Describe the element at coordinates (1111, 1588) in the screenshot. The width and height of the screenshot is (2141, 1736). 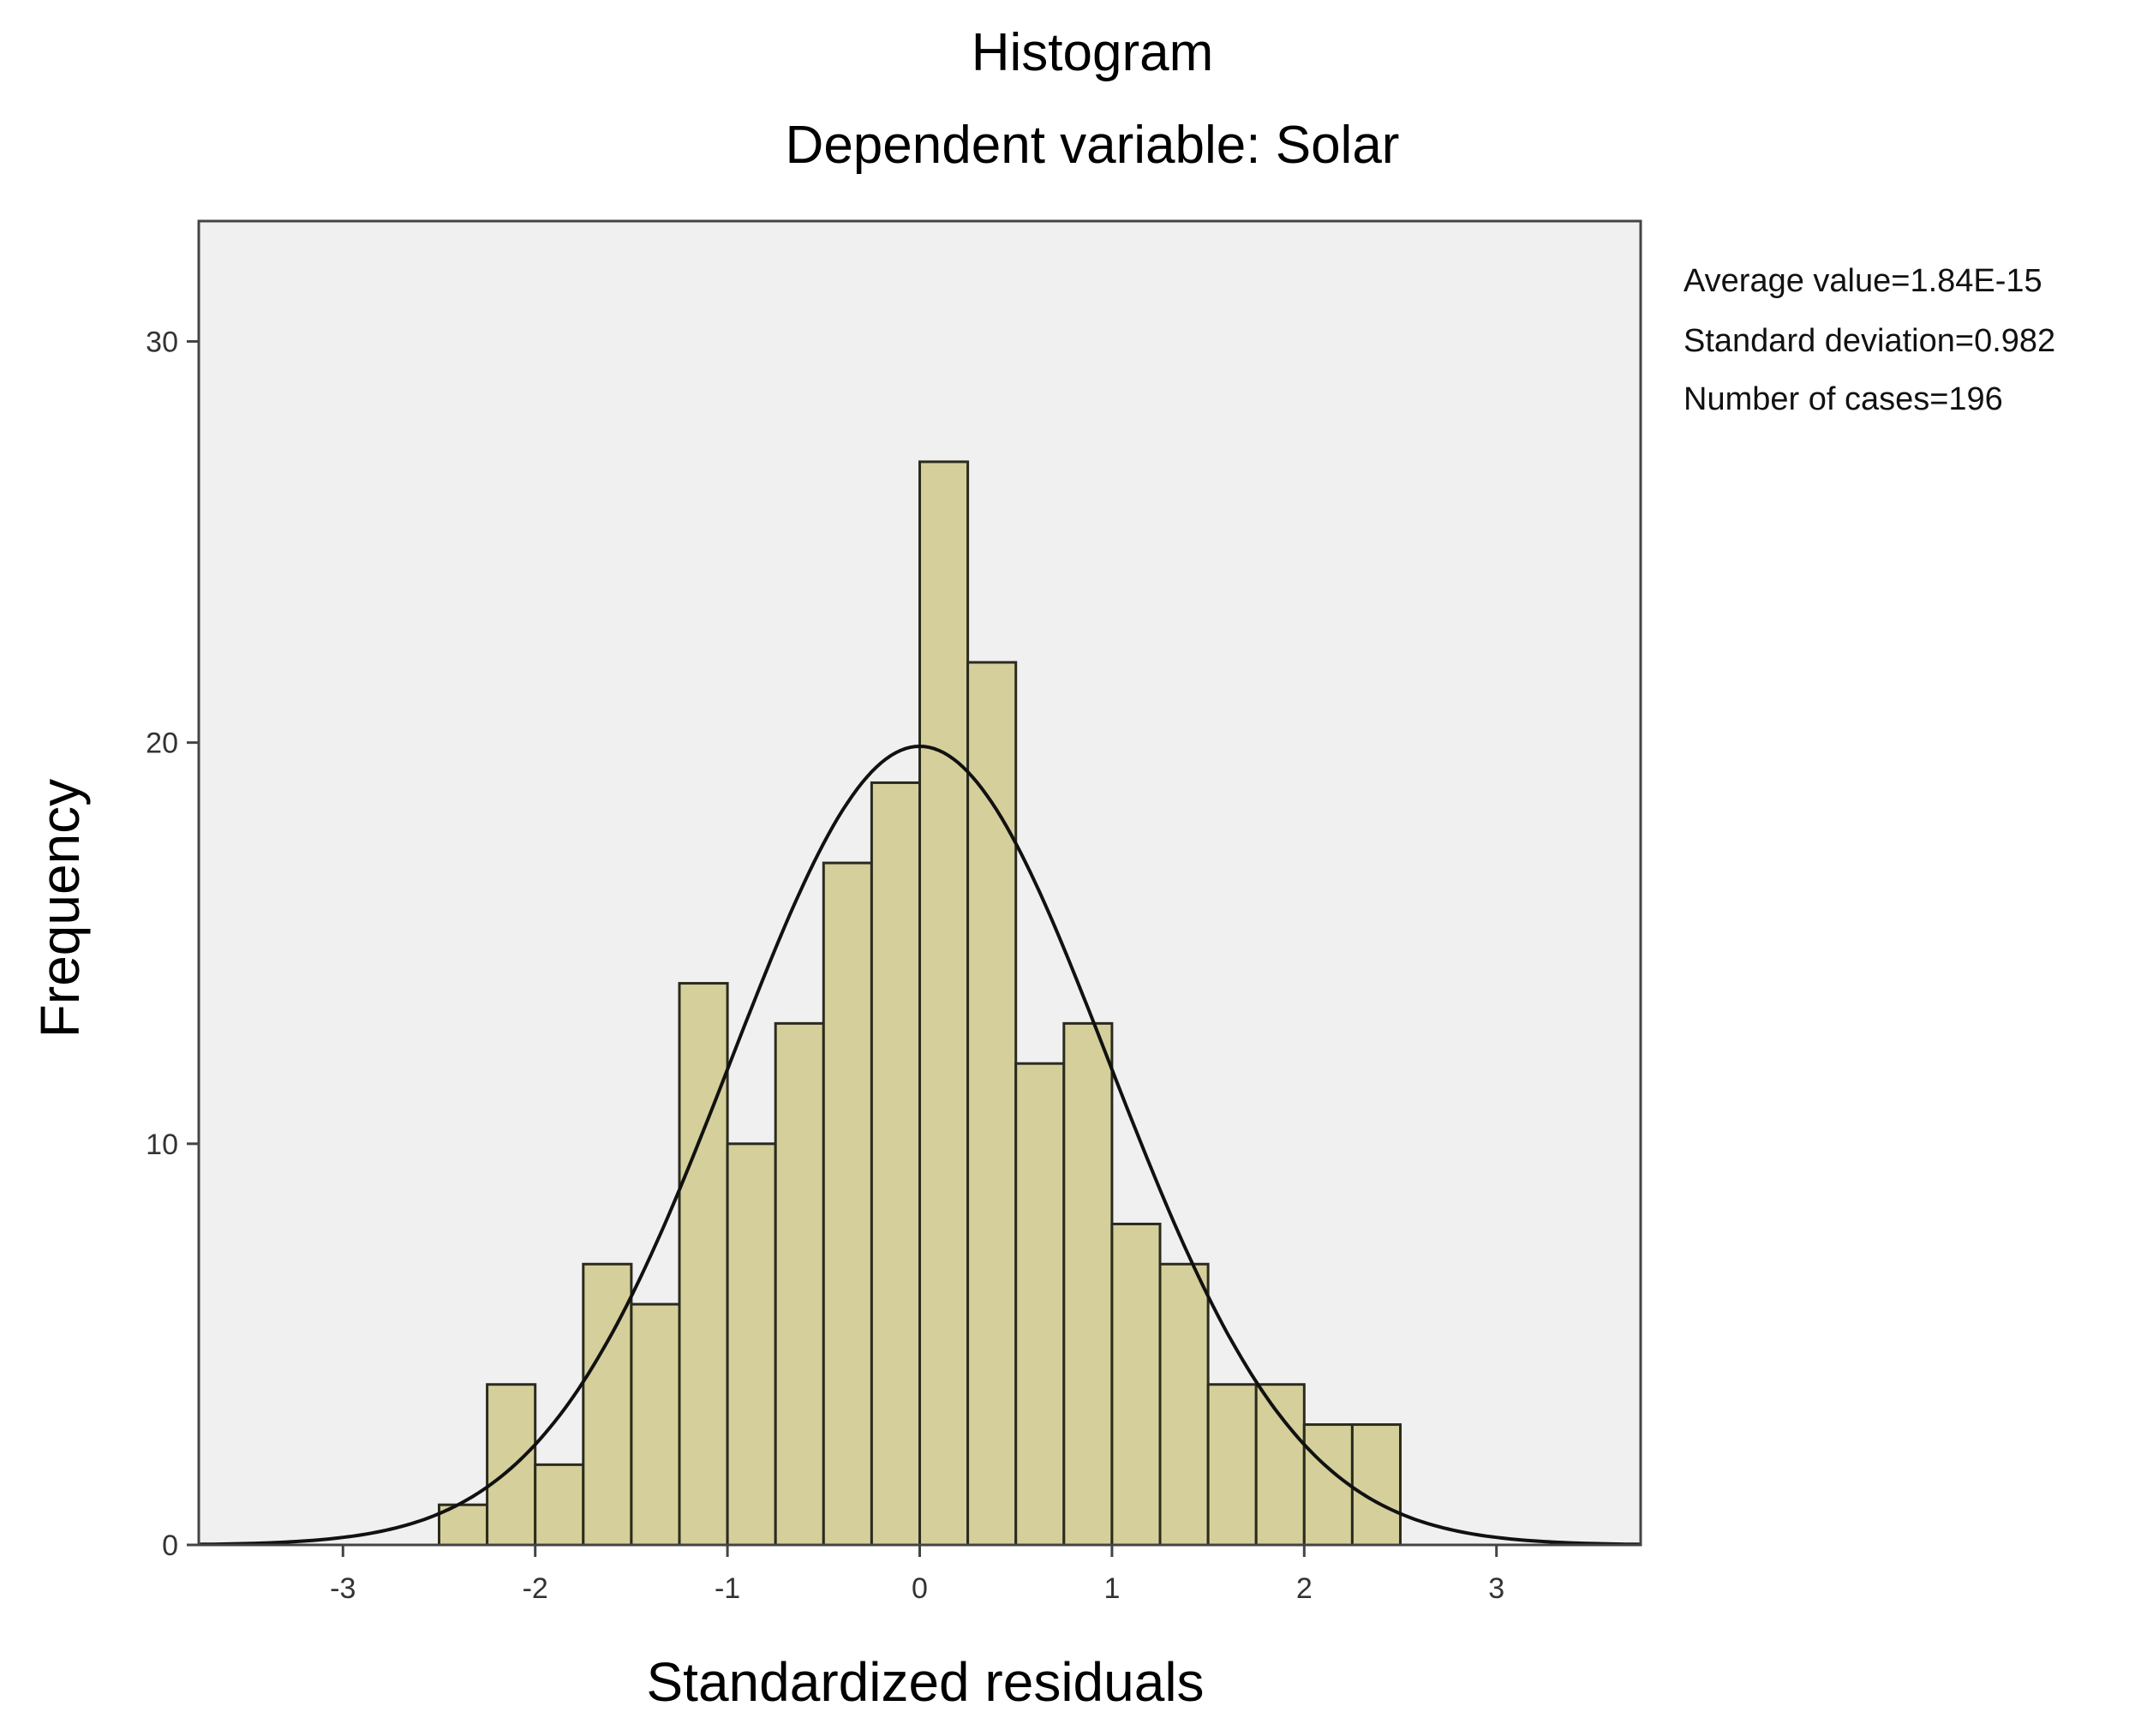
I see `x-tick-label: 1` at that location.